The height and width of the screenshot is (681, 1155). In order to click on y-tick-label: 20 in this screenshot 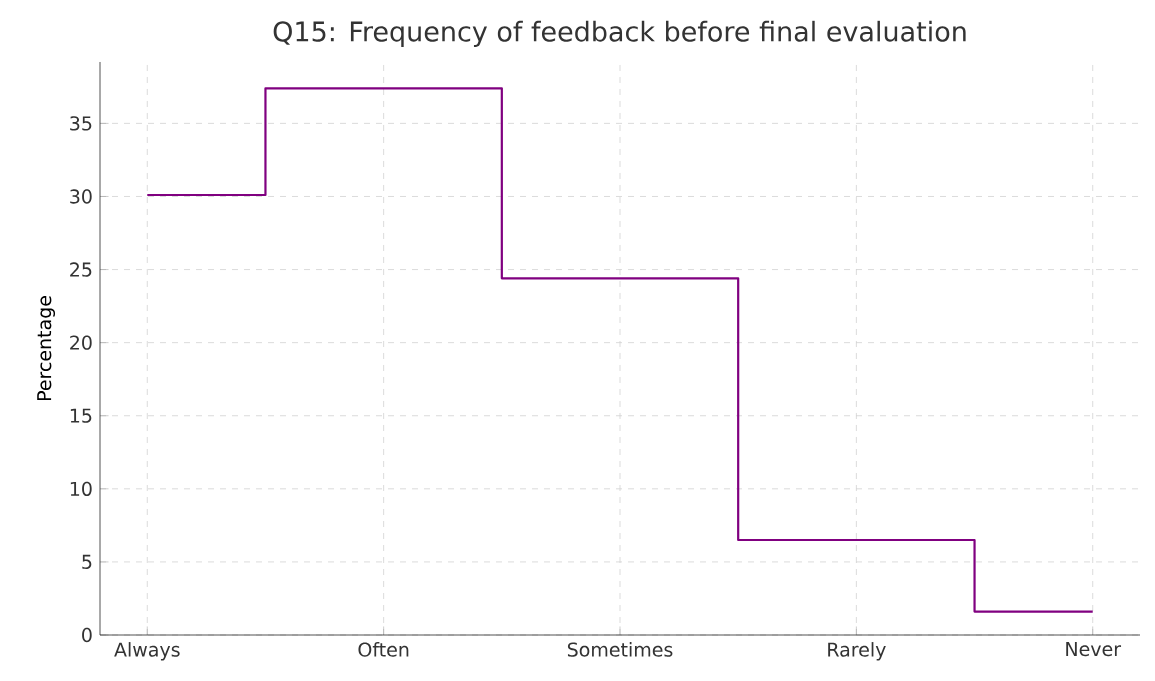, I will do `click(81, 342)`.